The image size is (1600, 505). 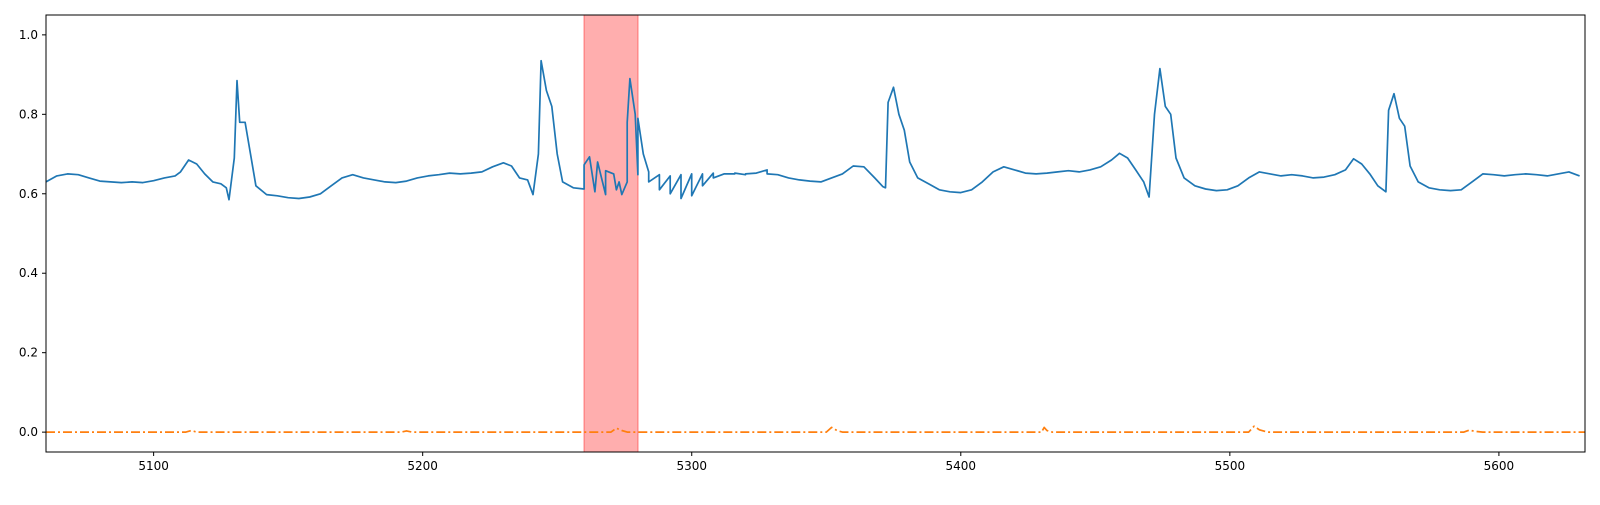 I want to click on x-axis-ticks: 5100 5200 5300 5400 5500 5600, so click(x=826, y=462).